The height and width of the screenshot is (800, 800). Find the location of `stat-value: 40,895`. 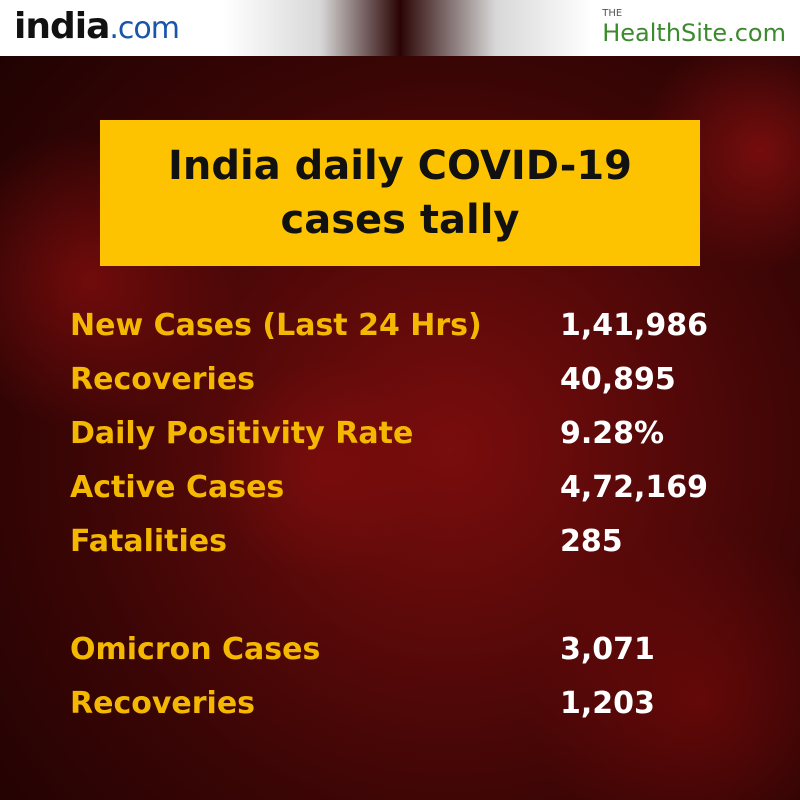

stat-value: 40,895 is located at coordinates (618, 379).